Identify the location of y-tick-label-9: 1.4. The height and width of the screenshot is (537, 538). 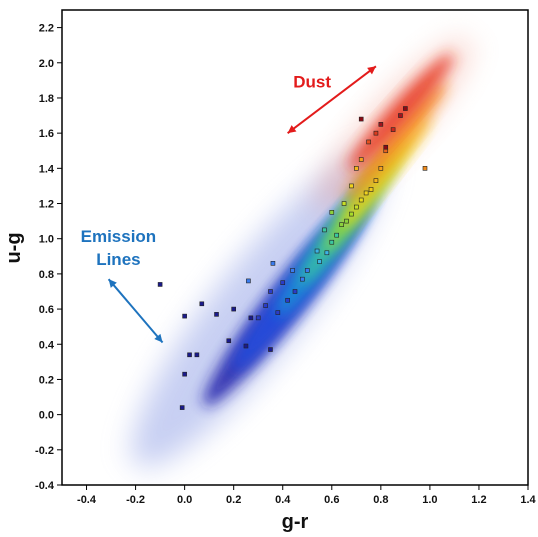
(47, 169).